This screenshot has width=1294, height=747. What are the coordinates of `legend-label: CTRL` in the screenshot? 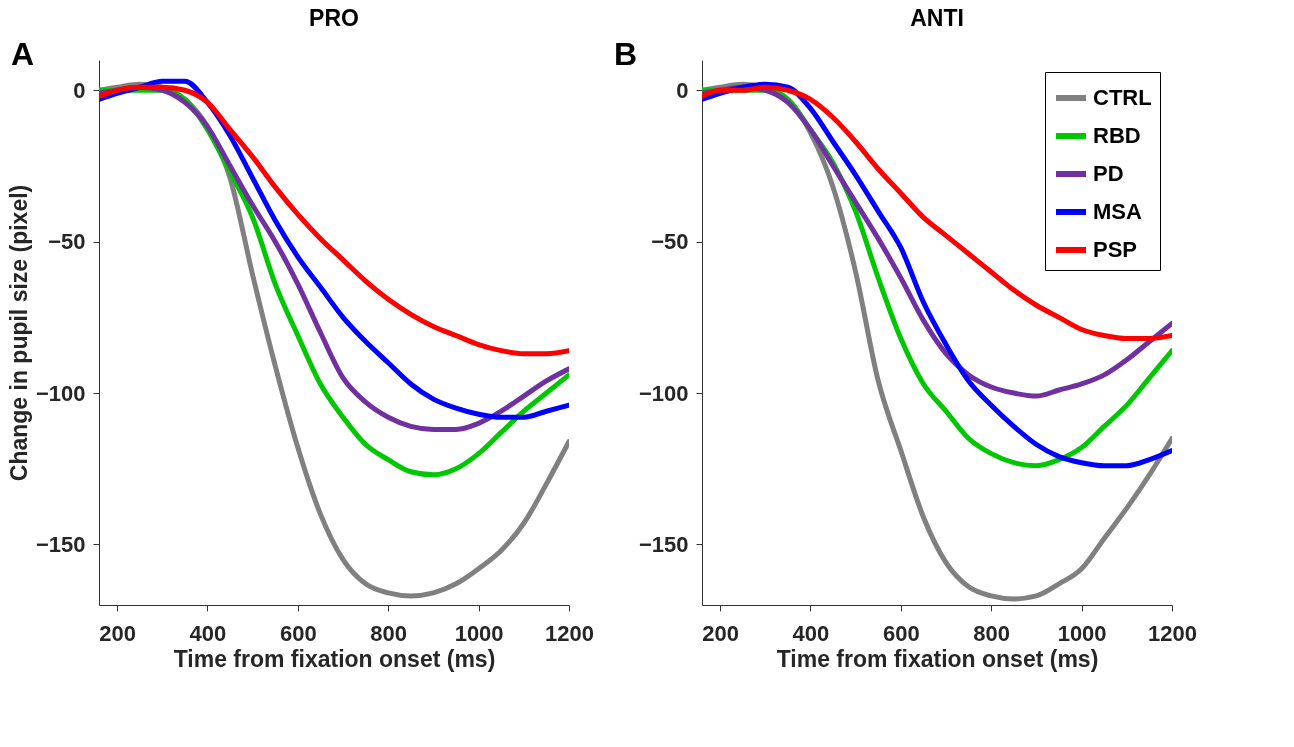 It's located at (1122, 97).